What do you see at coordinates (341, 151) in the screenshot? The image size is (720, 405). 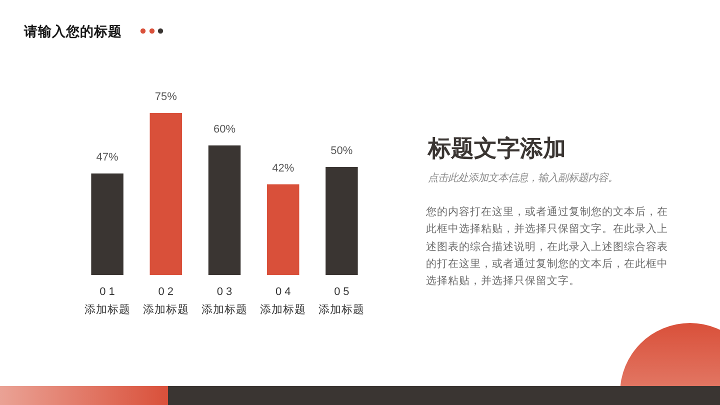 I see `data-label: 50%` at bounding box center [341, 151].